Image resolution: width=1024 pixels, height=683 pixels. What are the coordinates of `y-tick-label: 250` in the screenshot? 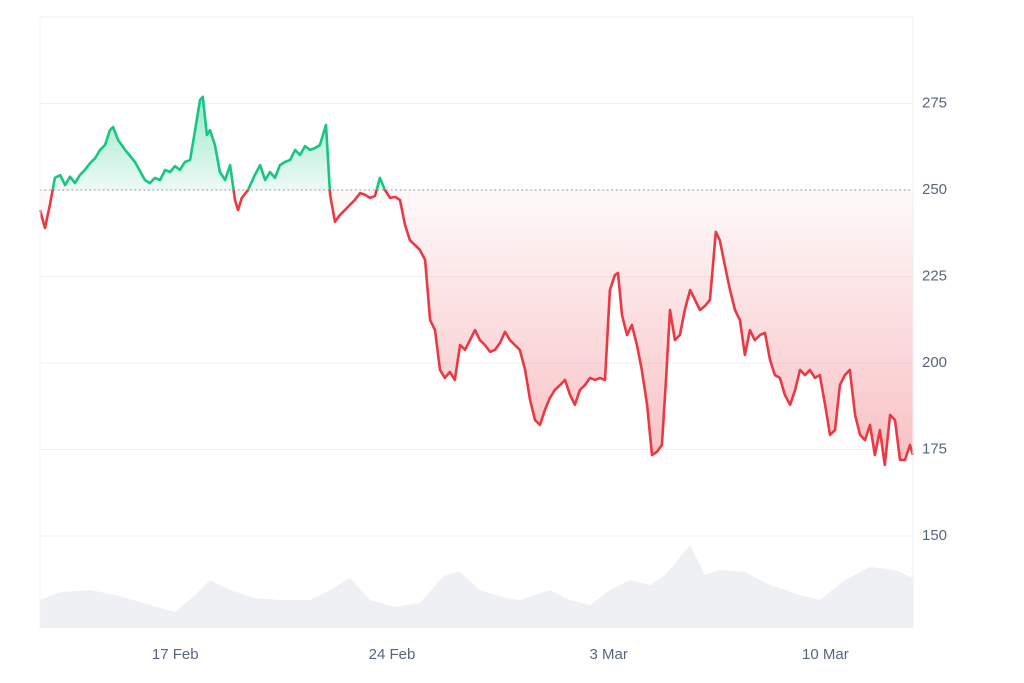 It's located at (934, 189).